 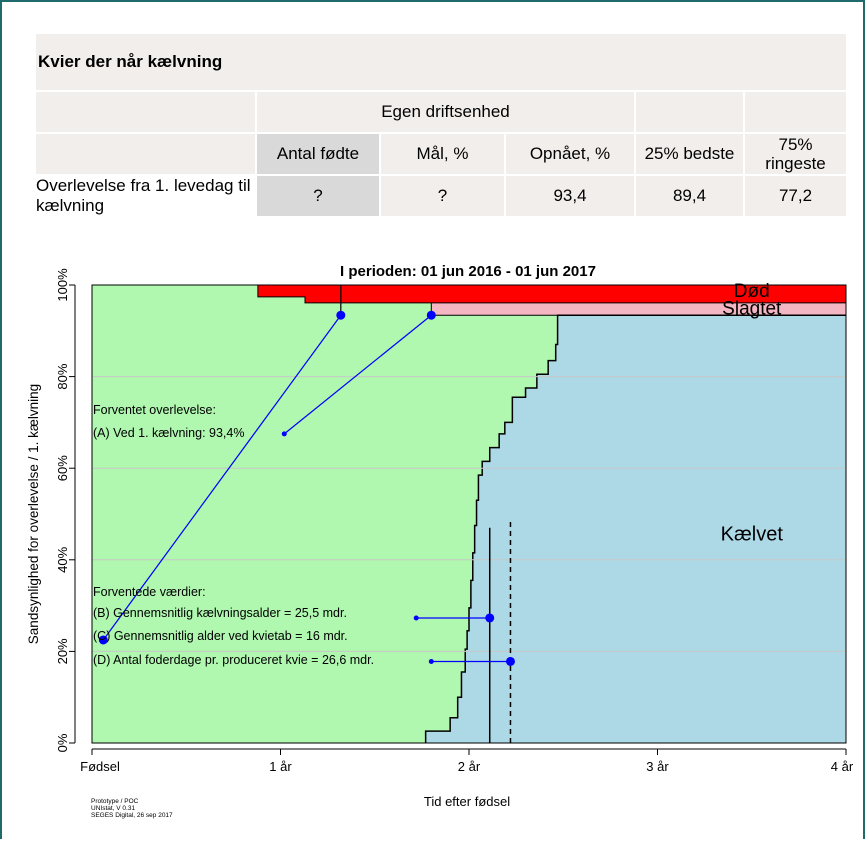 What do you see at coordinates (357, 374) in the screenshot?
I see `annotation-a-line` at bounding box center [357, 374].